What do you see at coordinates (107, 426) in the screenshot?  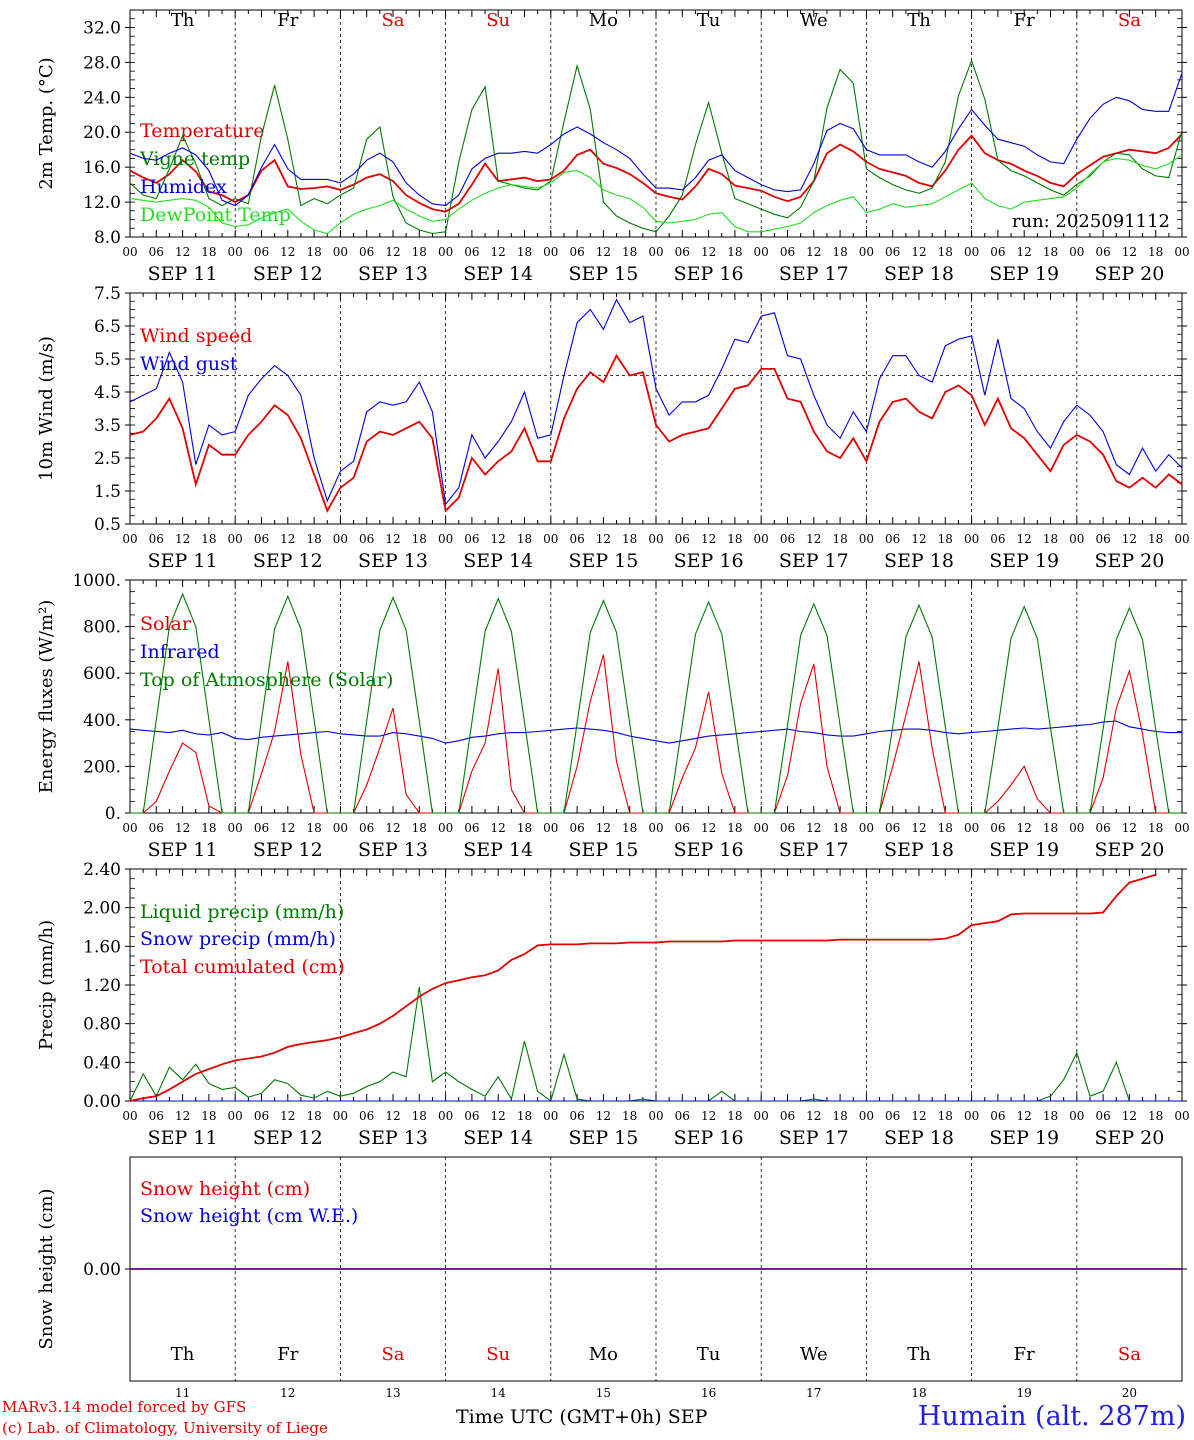 I see `y-tick-label: 3.5` at bounding box center [107, 426].